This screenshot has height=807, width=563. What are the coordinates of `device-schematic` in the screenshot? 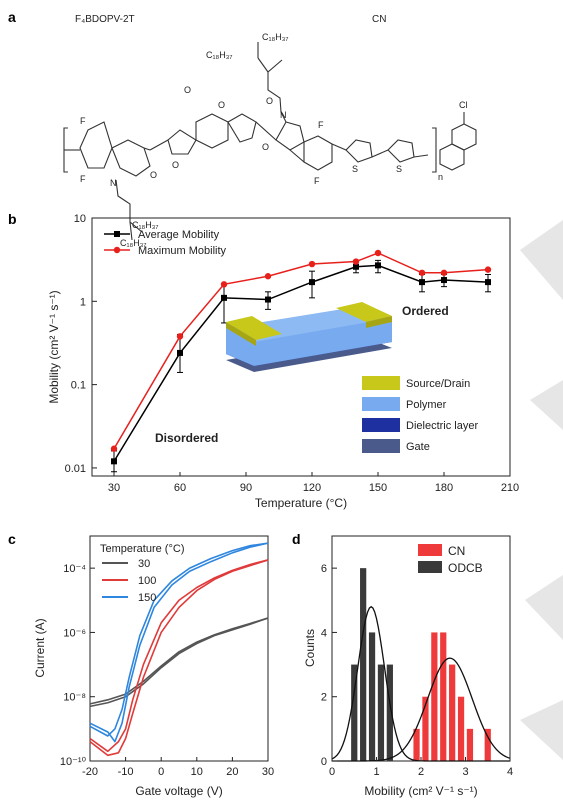 It's located at (309, 337).